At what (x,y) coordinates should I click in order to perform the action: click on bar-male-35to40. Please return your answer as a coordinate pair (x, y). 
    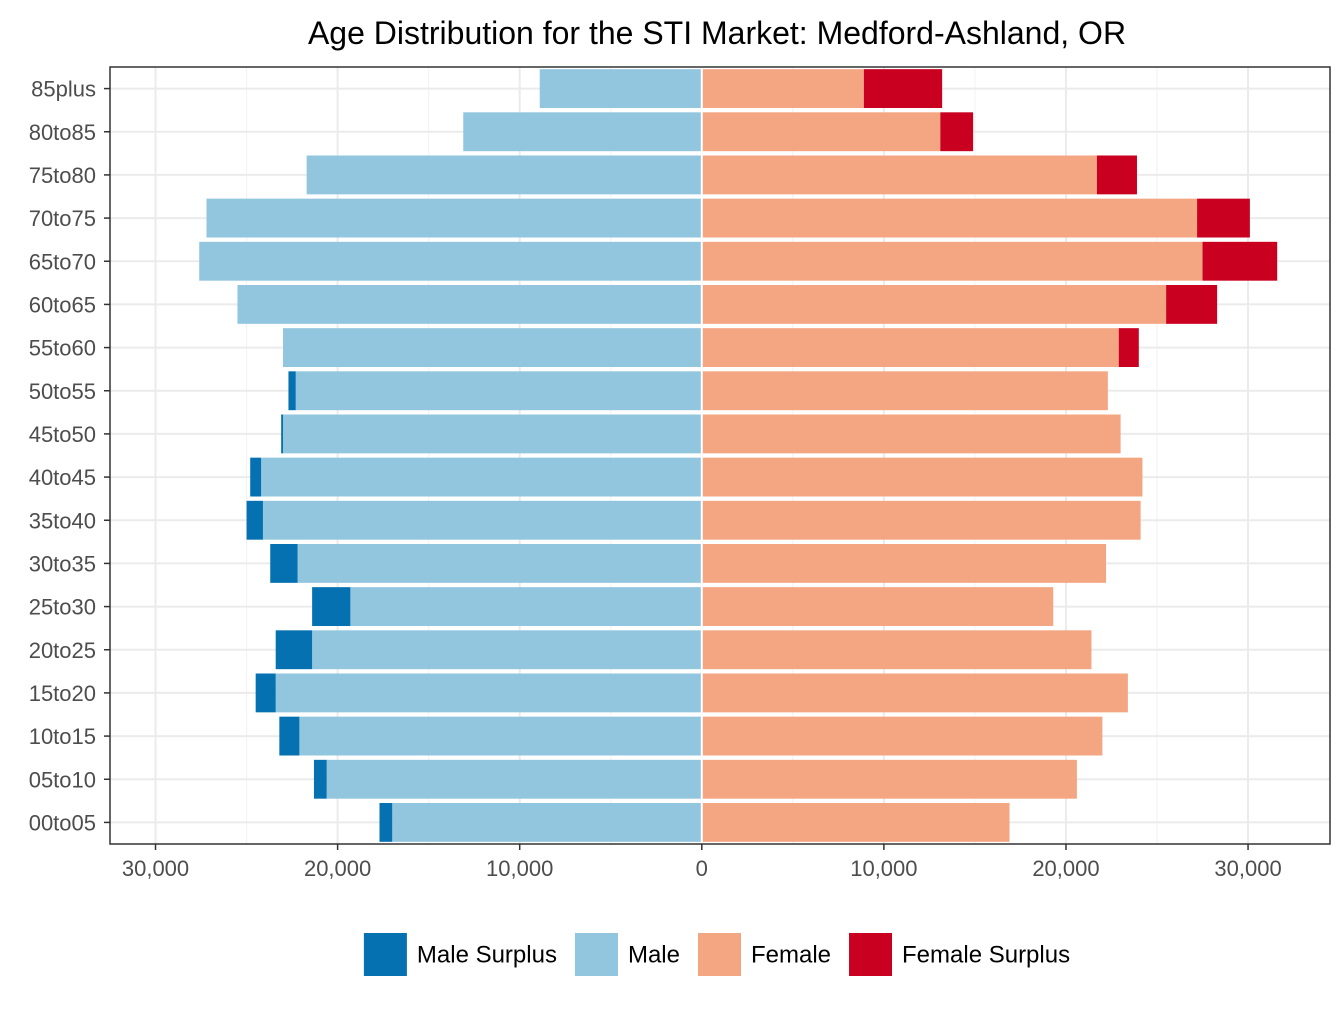
    Looking at the image, I should click on (482, 520).